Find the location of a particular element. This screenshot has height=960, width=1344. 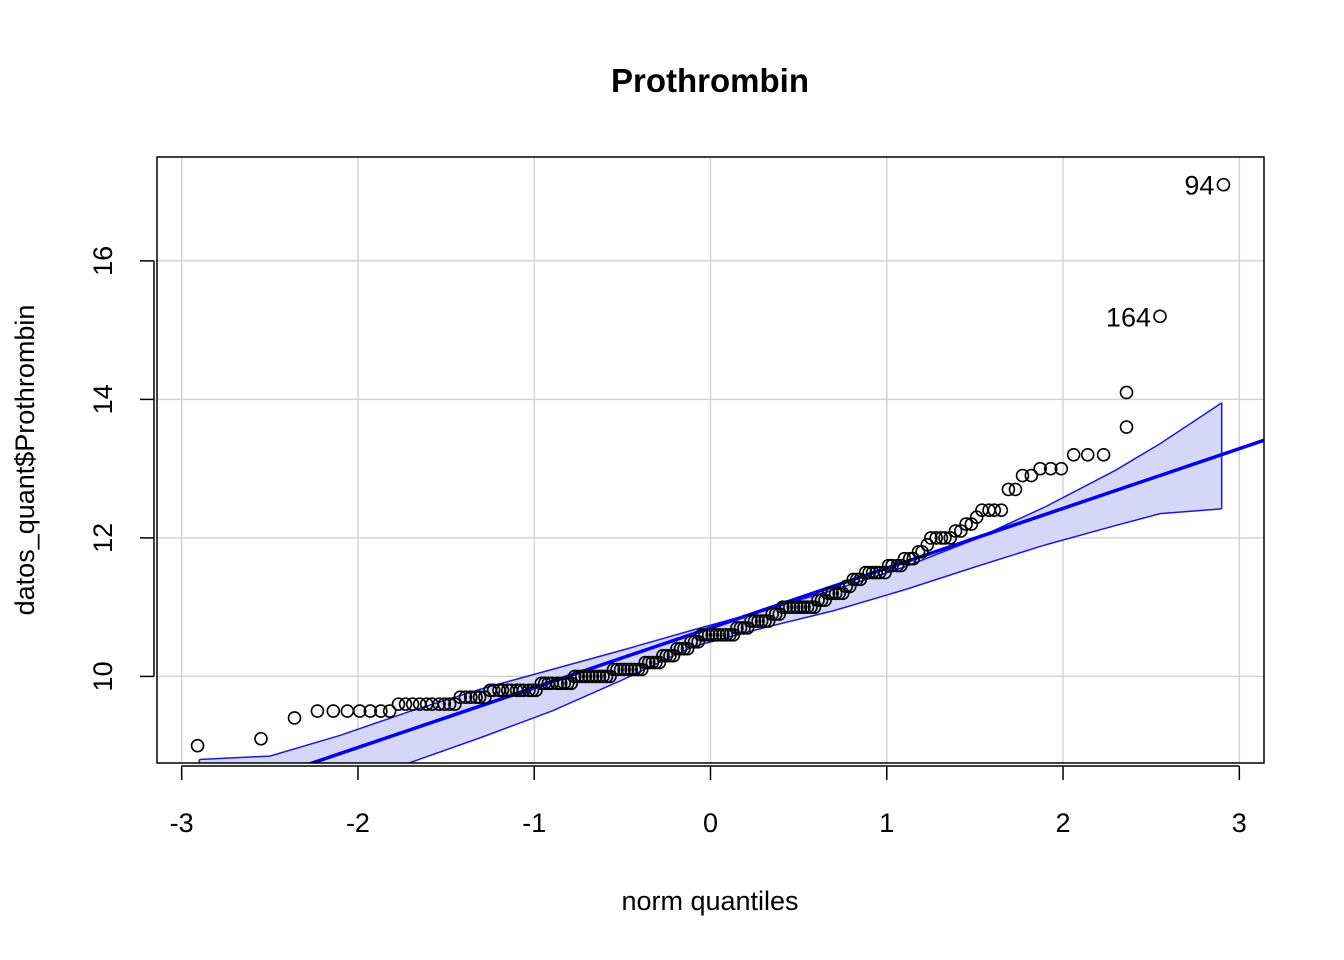

x-tick-label: 2 is located at coordinates (1063, 823).